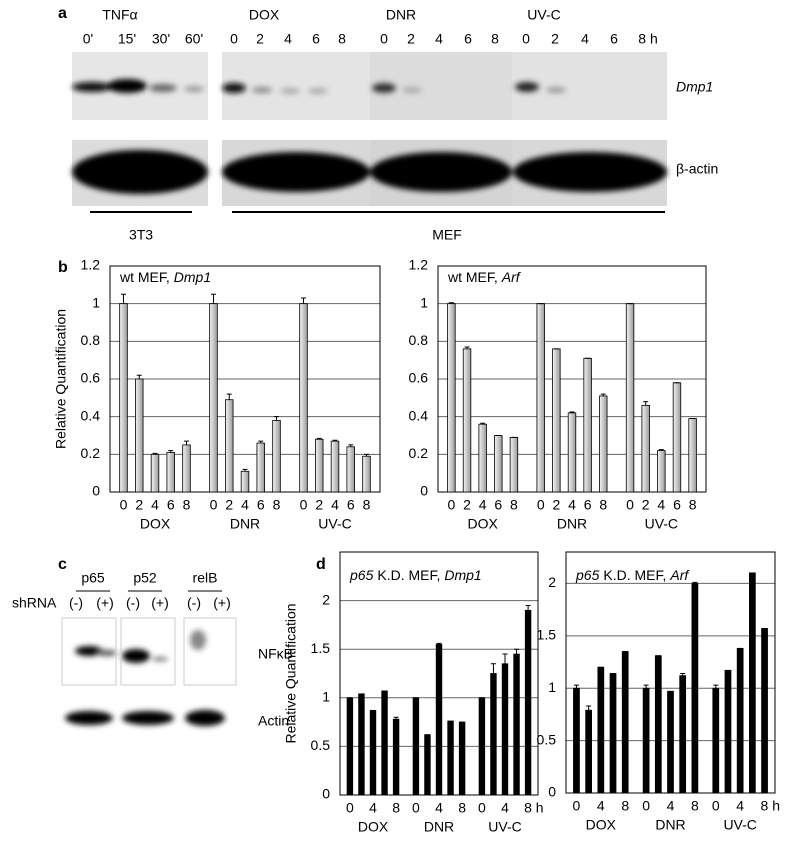  I want to click on annotation: p65 K.D. MEF, Arf, so click(632, 575).